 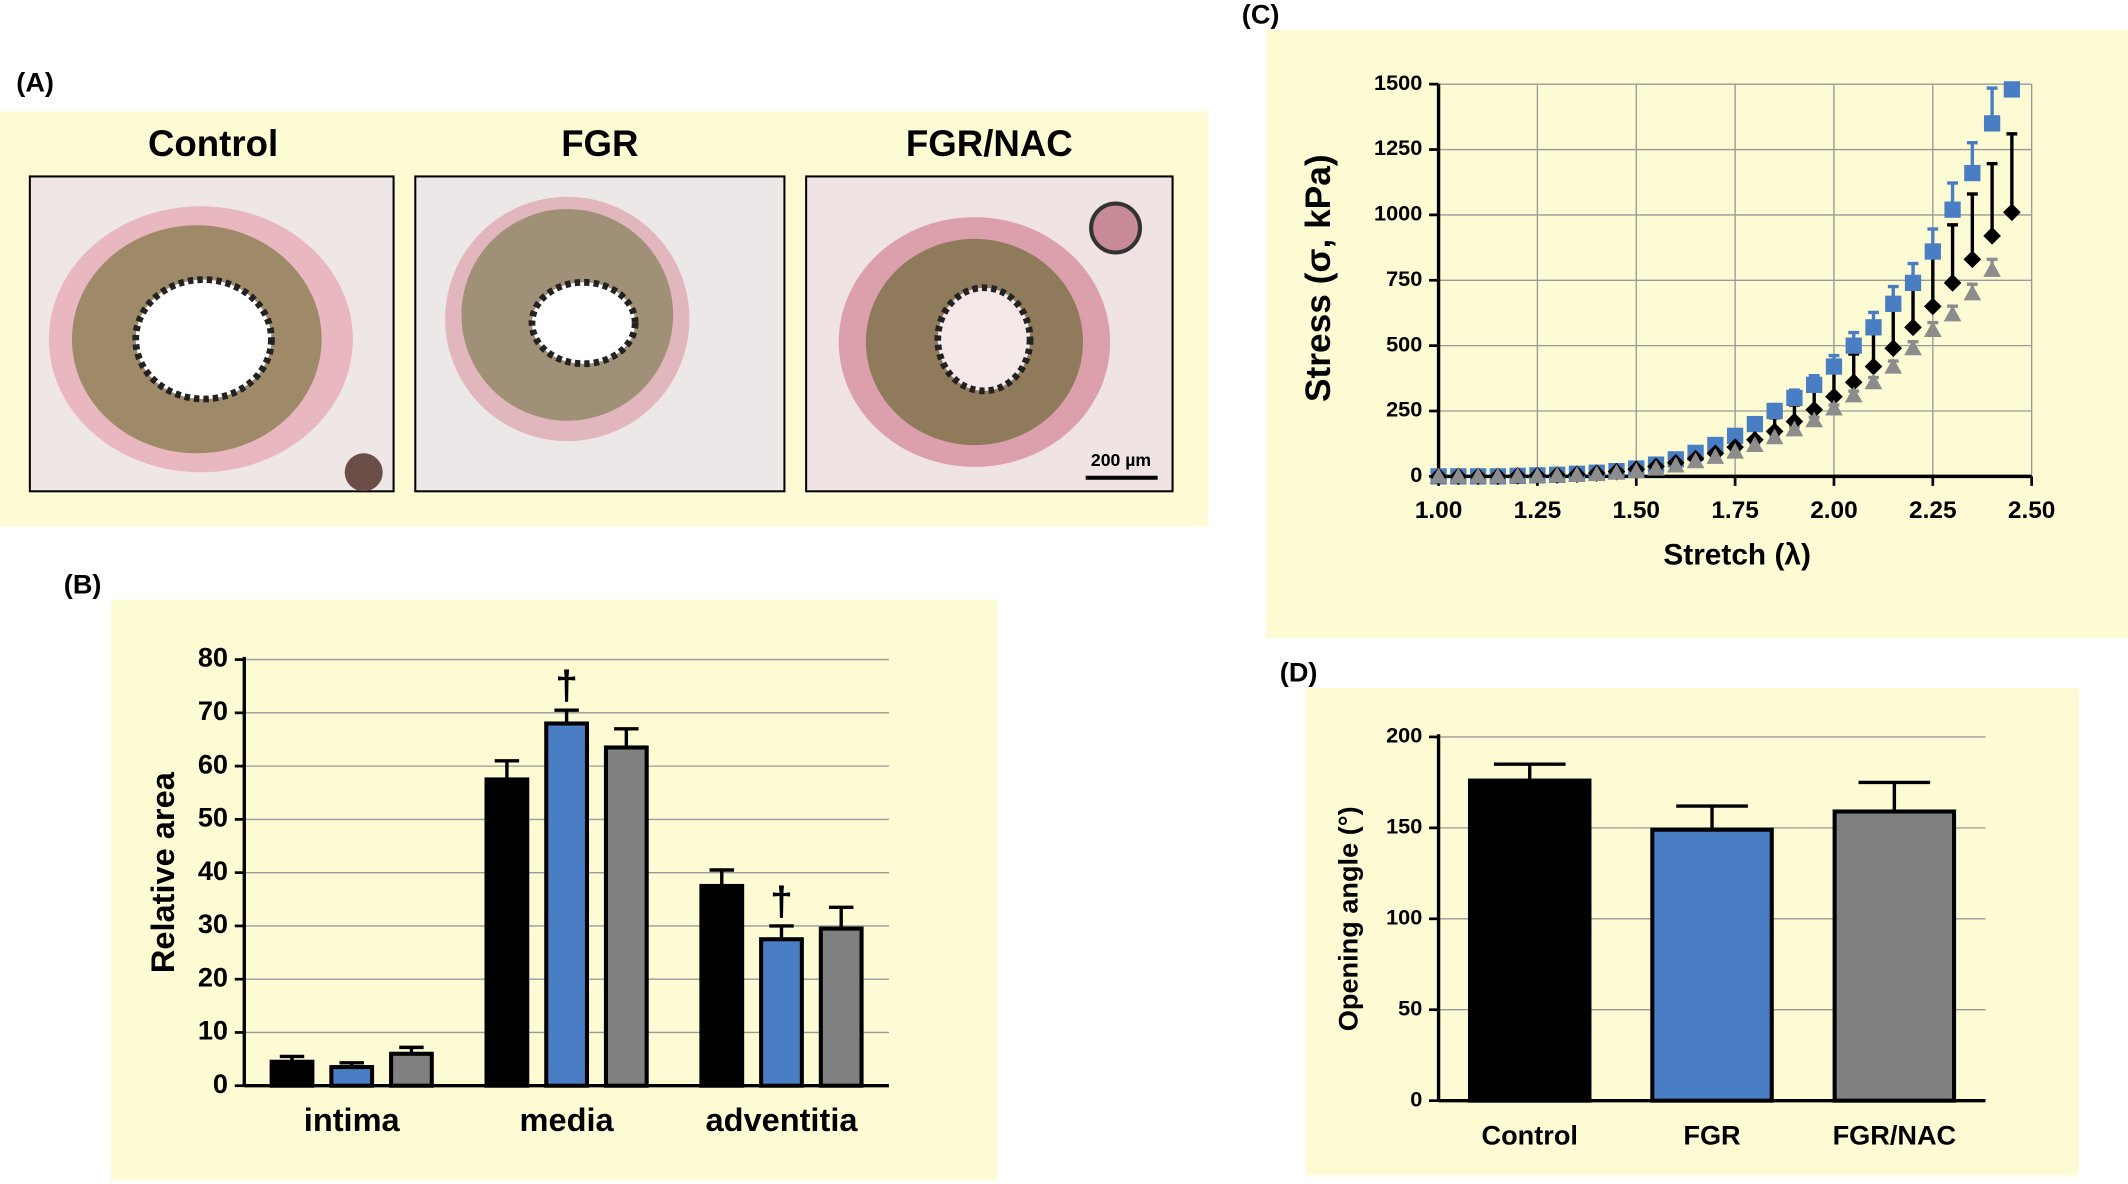 What do you see at coordinates (163, 872) in the screenshot?
I see `y-axis-label: Relative area` at bounding box center [163, 872].